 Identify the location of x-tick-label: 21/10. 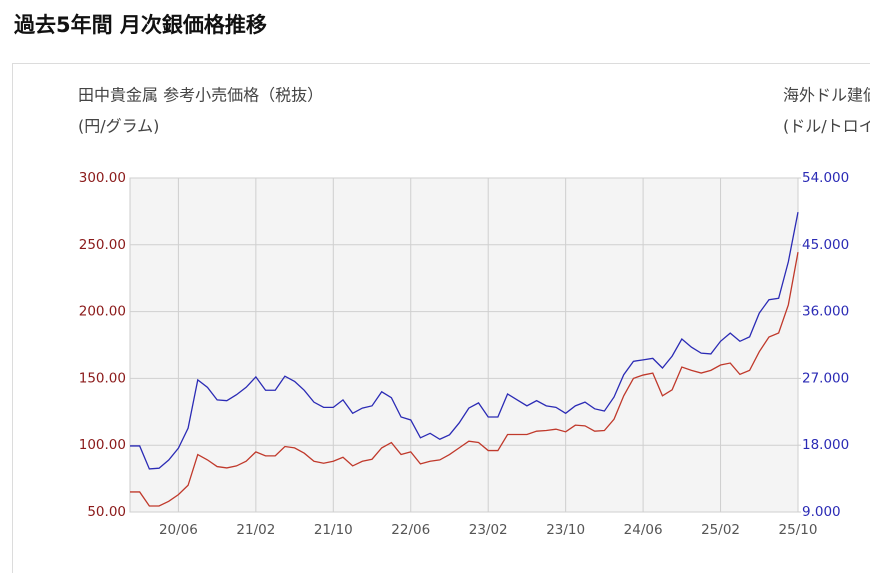
(333, 530).